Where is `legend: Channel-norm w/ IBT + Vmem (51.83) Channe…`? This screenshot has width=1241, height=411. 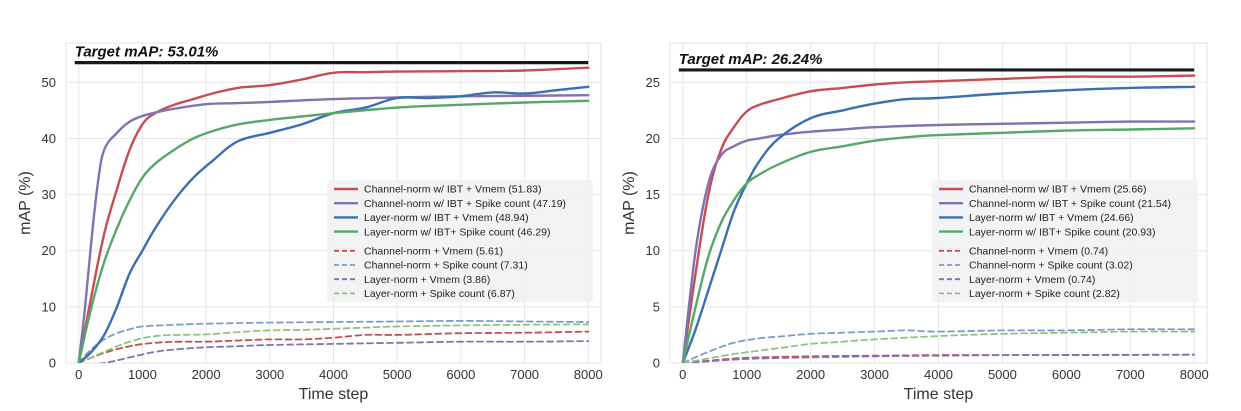 legend: Channel-norm w/ IBT + Vmem (51.83) Channe… is located at coordinates (460, 241).